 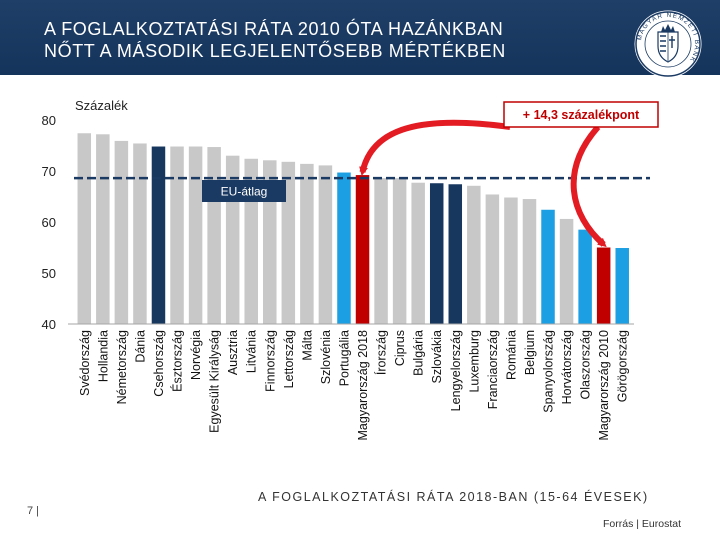 What do you see at coordinates (159, 363) in the screenshot?
I see `x-tick-label: Csehország` at bounding box center [159, 363].